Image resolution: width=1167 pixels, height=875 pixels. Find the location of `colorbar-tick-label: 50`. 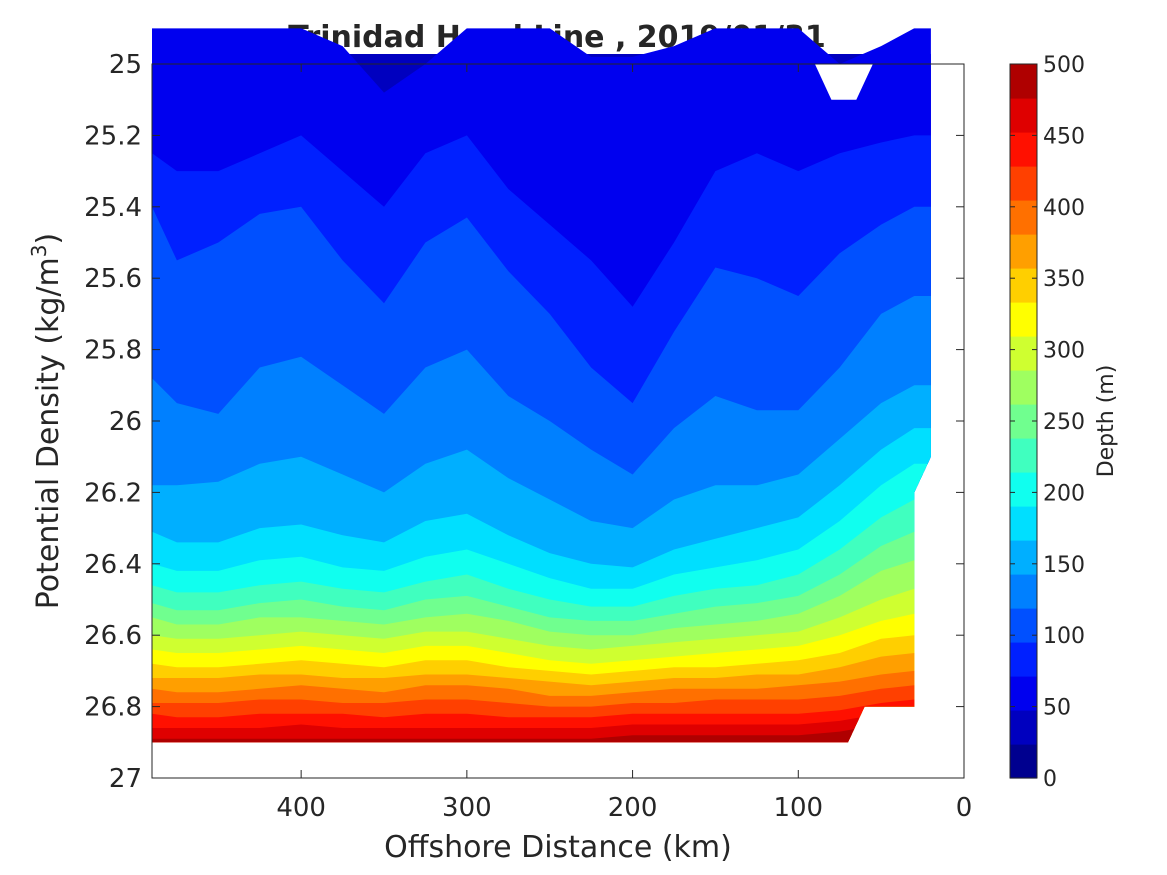

colorbar-tick-label: 50 is located at coordinates (1057, 708).